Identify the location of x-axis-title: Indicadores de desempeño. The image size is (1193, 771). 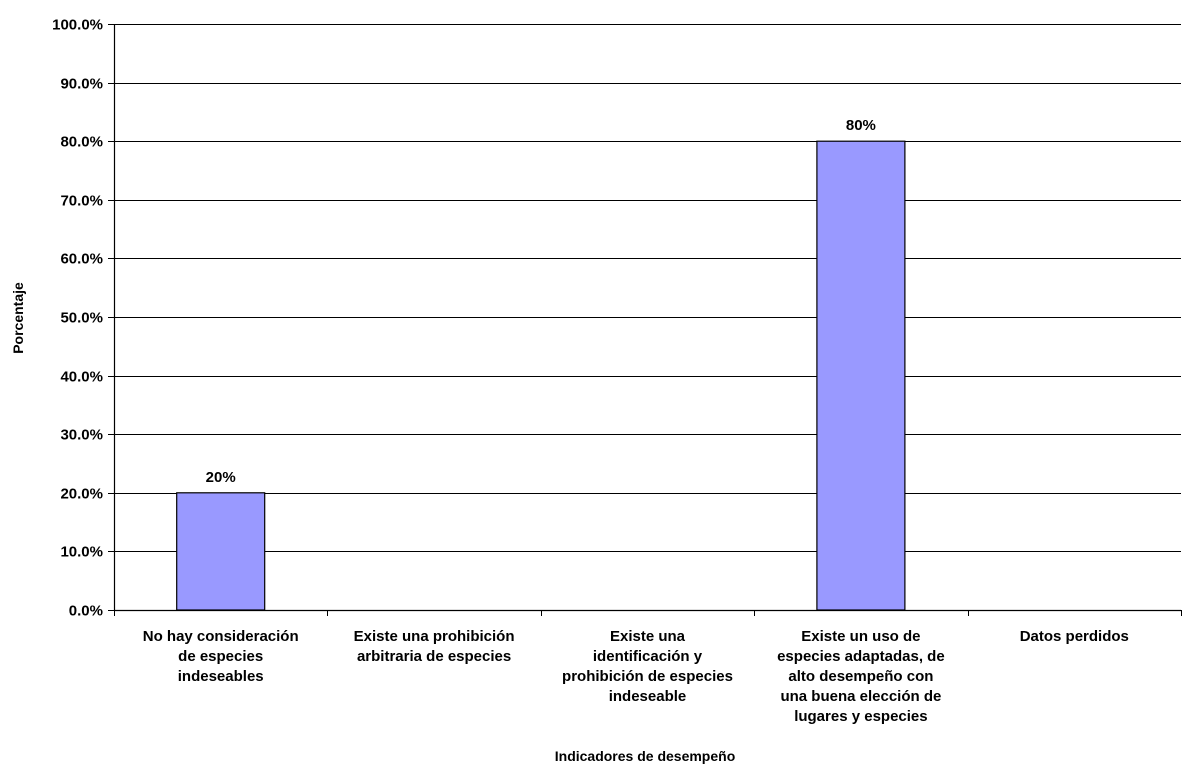
(645, 756).